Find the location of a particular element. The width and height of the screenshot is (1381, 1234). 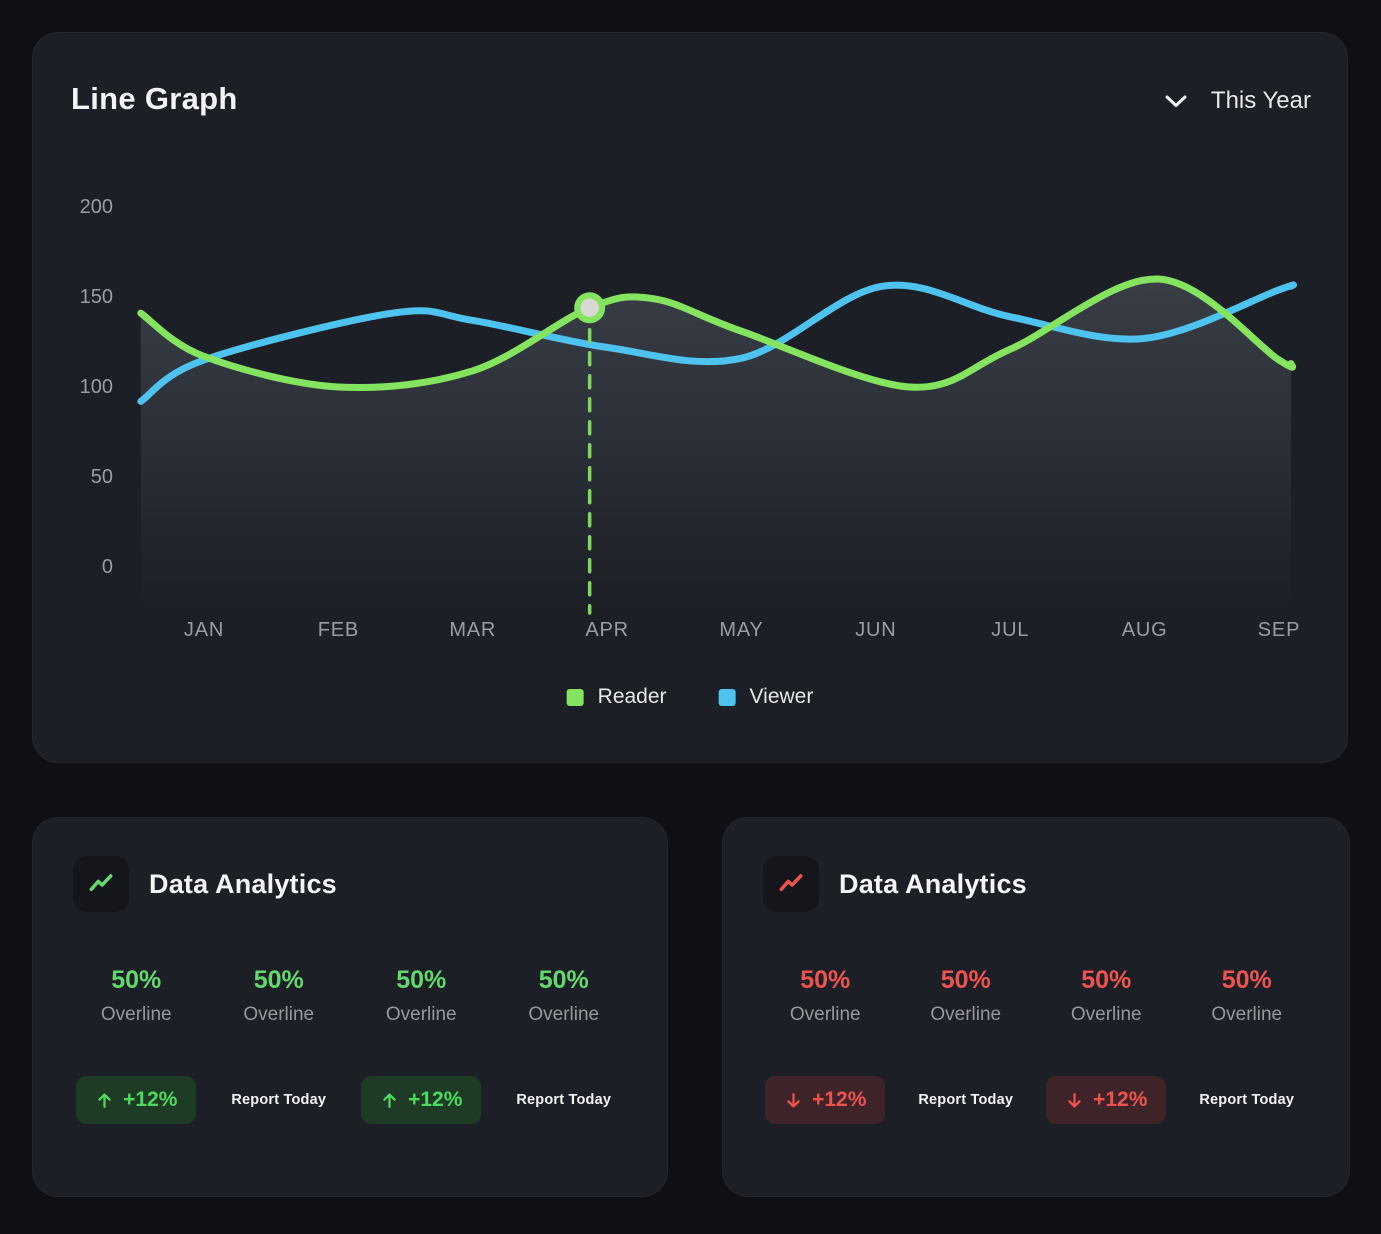

chevron-down-icon is located at coordinates (1176, 101).